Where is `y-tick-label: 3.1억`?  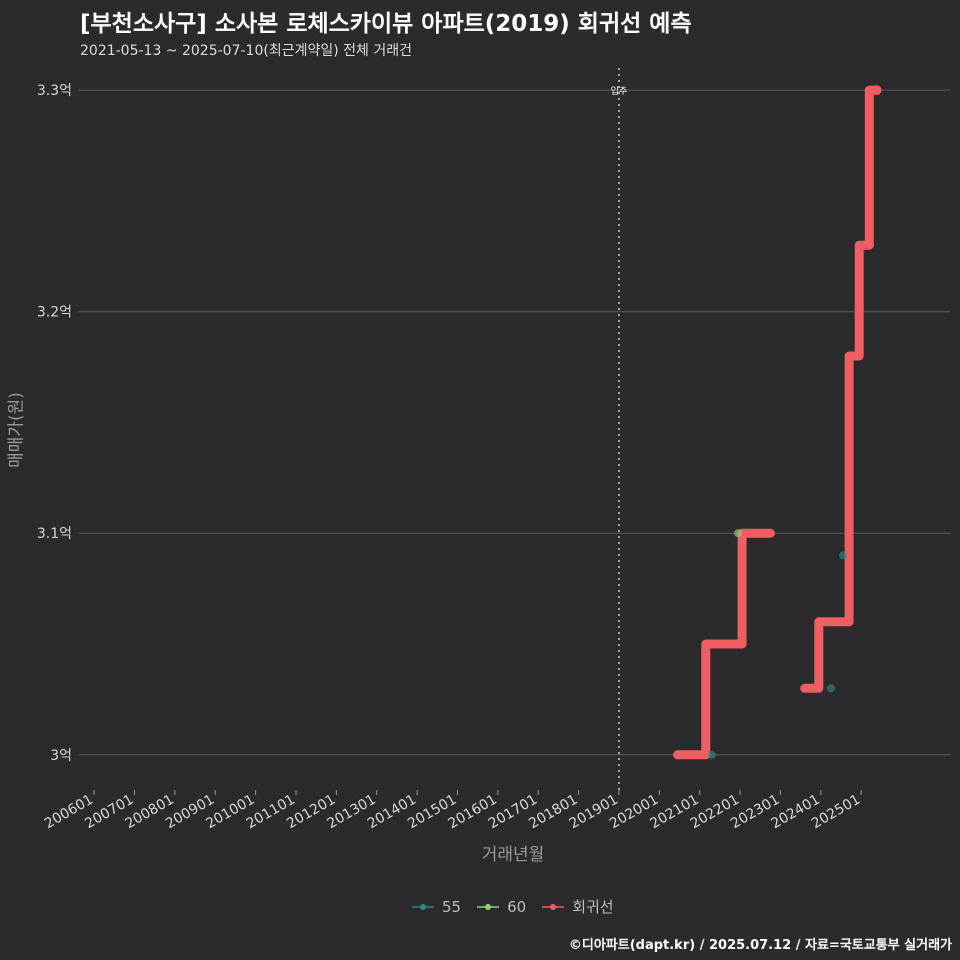
y-tick-label: 3.1억 is located at coordinates (54, 534).